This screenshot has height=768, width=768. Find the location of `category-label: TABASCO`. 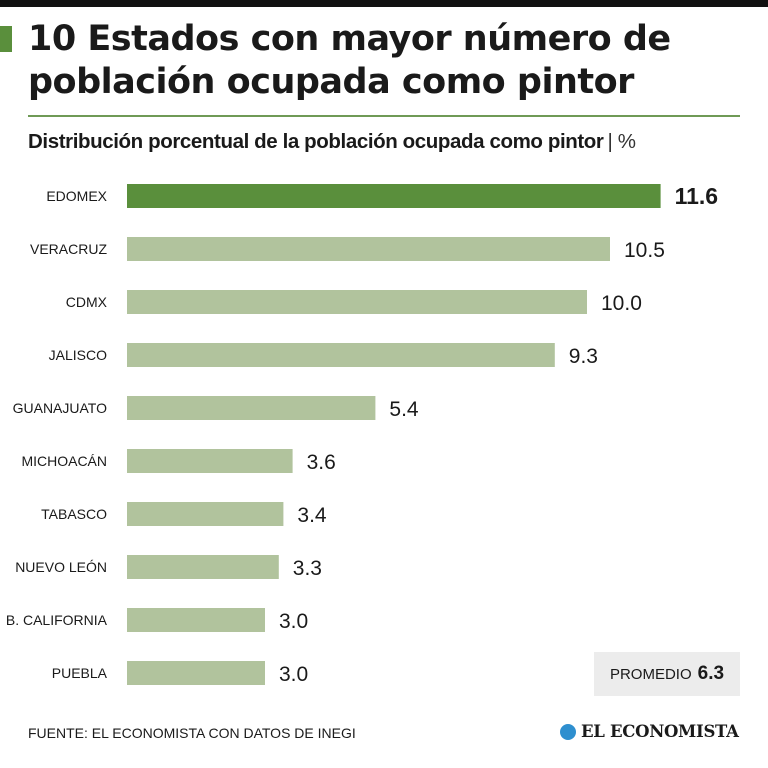

category-label: TABASCO is located at coordinates (74, 514).